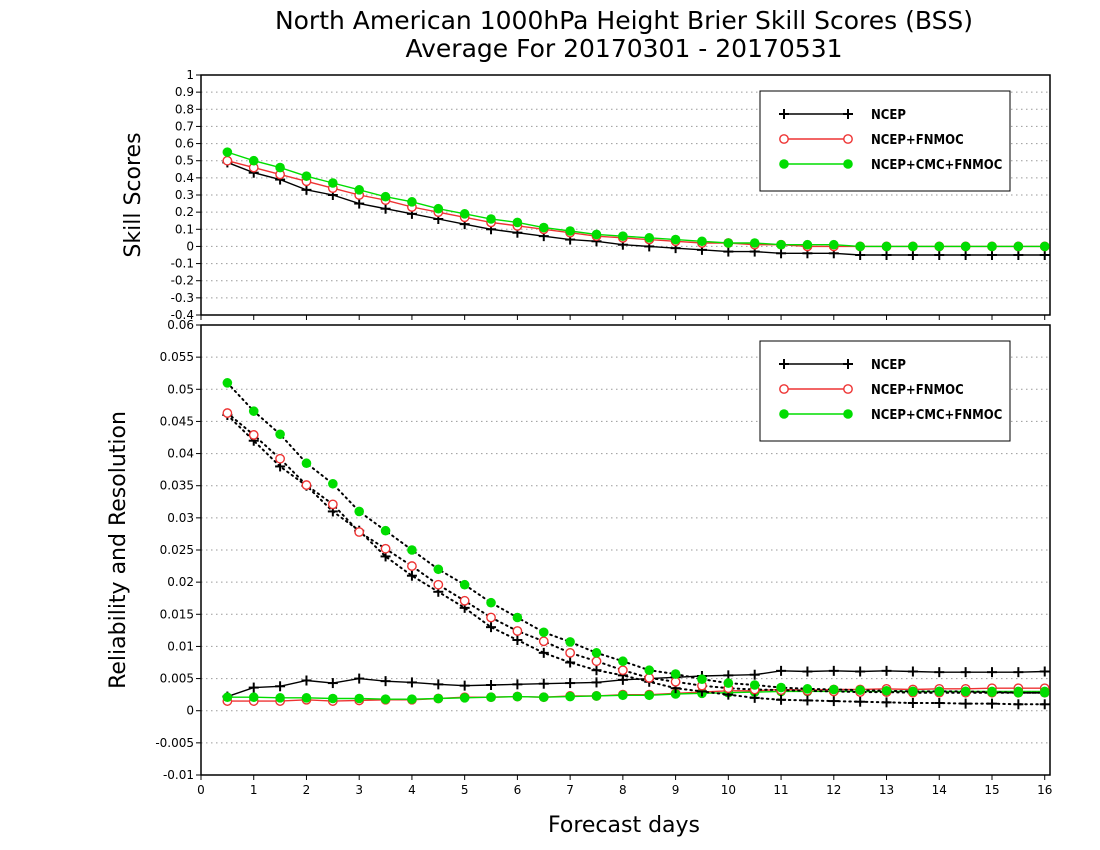 This screenshot has height=850, width=1100. Describe the element at coordinates (180, 518) in the screenshot. I see `y-tick-label: 0.03` at that location.